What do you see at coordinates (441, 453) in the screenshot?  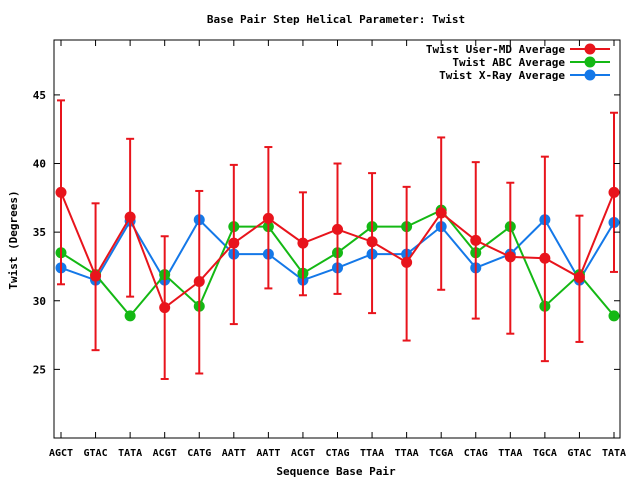 I see `x-tick-label: TCGA` at bounding box center [441, 453].